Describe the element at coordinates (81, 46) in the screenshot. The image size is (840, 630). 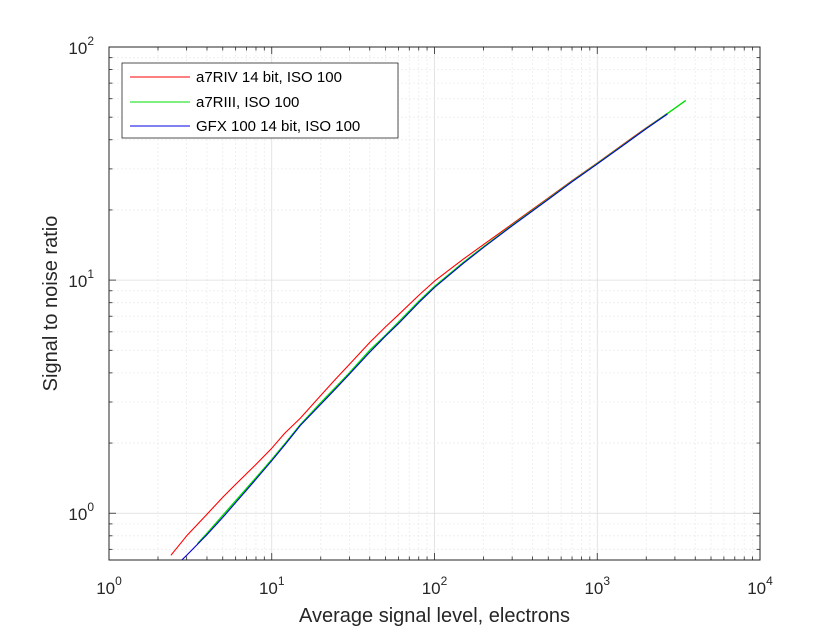
I see `y-tick-label: 10²` at that location.